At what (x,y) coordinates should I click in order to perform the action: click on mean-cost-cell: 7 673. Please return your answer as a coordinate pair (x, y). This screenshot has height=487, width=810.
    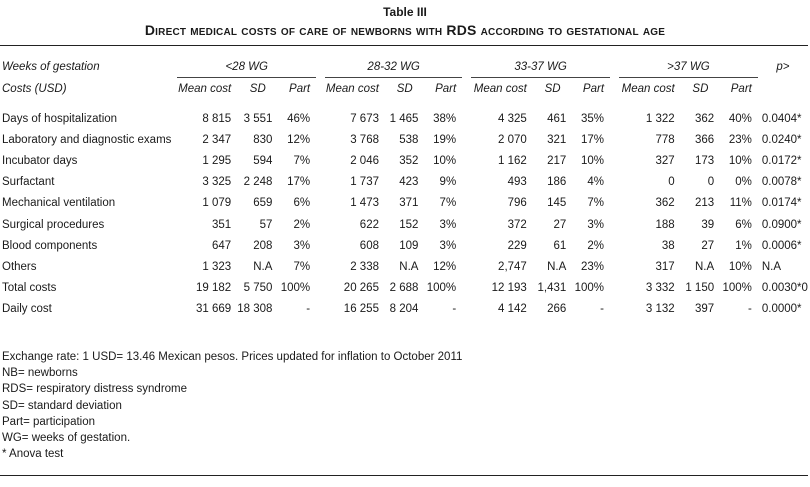
    Looking at the image, I should click on (364, 118).